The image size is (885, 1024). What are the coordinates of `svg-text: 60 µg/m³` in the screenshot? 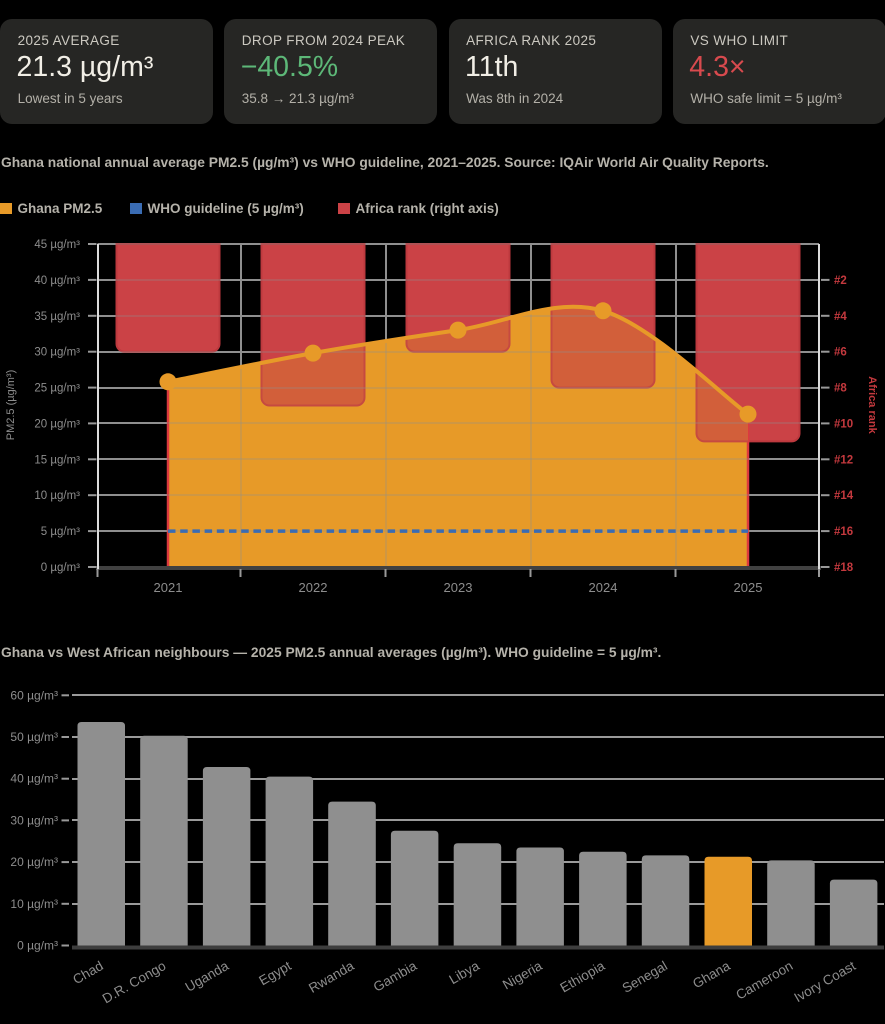 It's located at (34, 695).